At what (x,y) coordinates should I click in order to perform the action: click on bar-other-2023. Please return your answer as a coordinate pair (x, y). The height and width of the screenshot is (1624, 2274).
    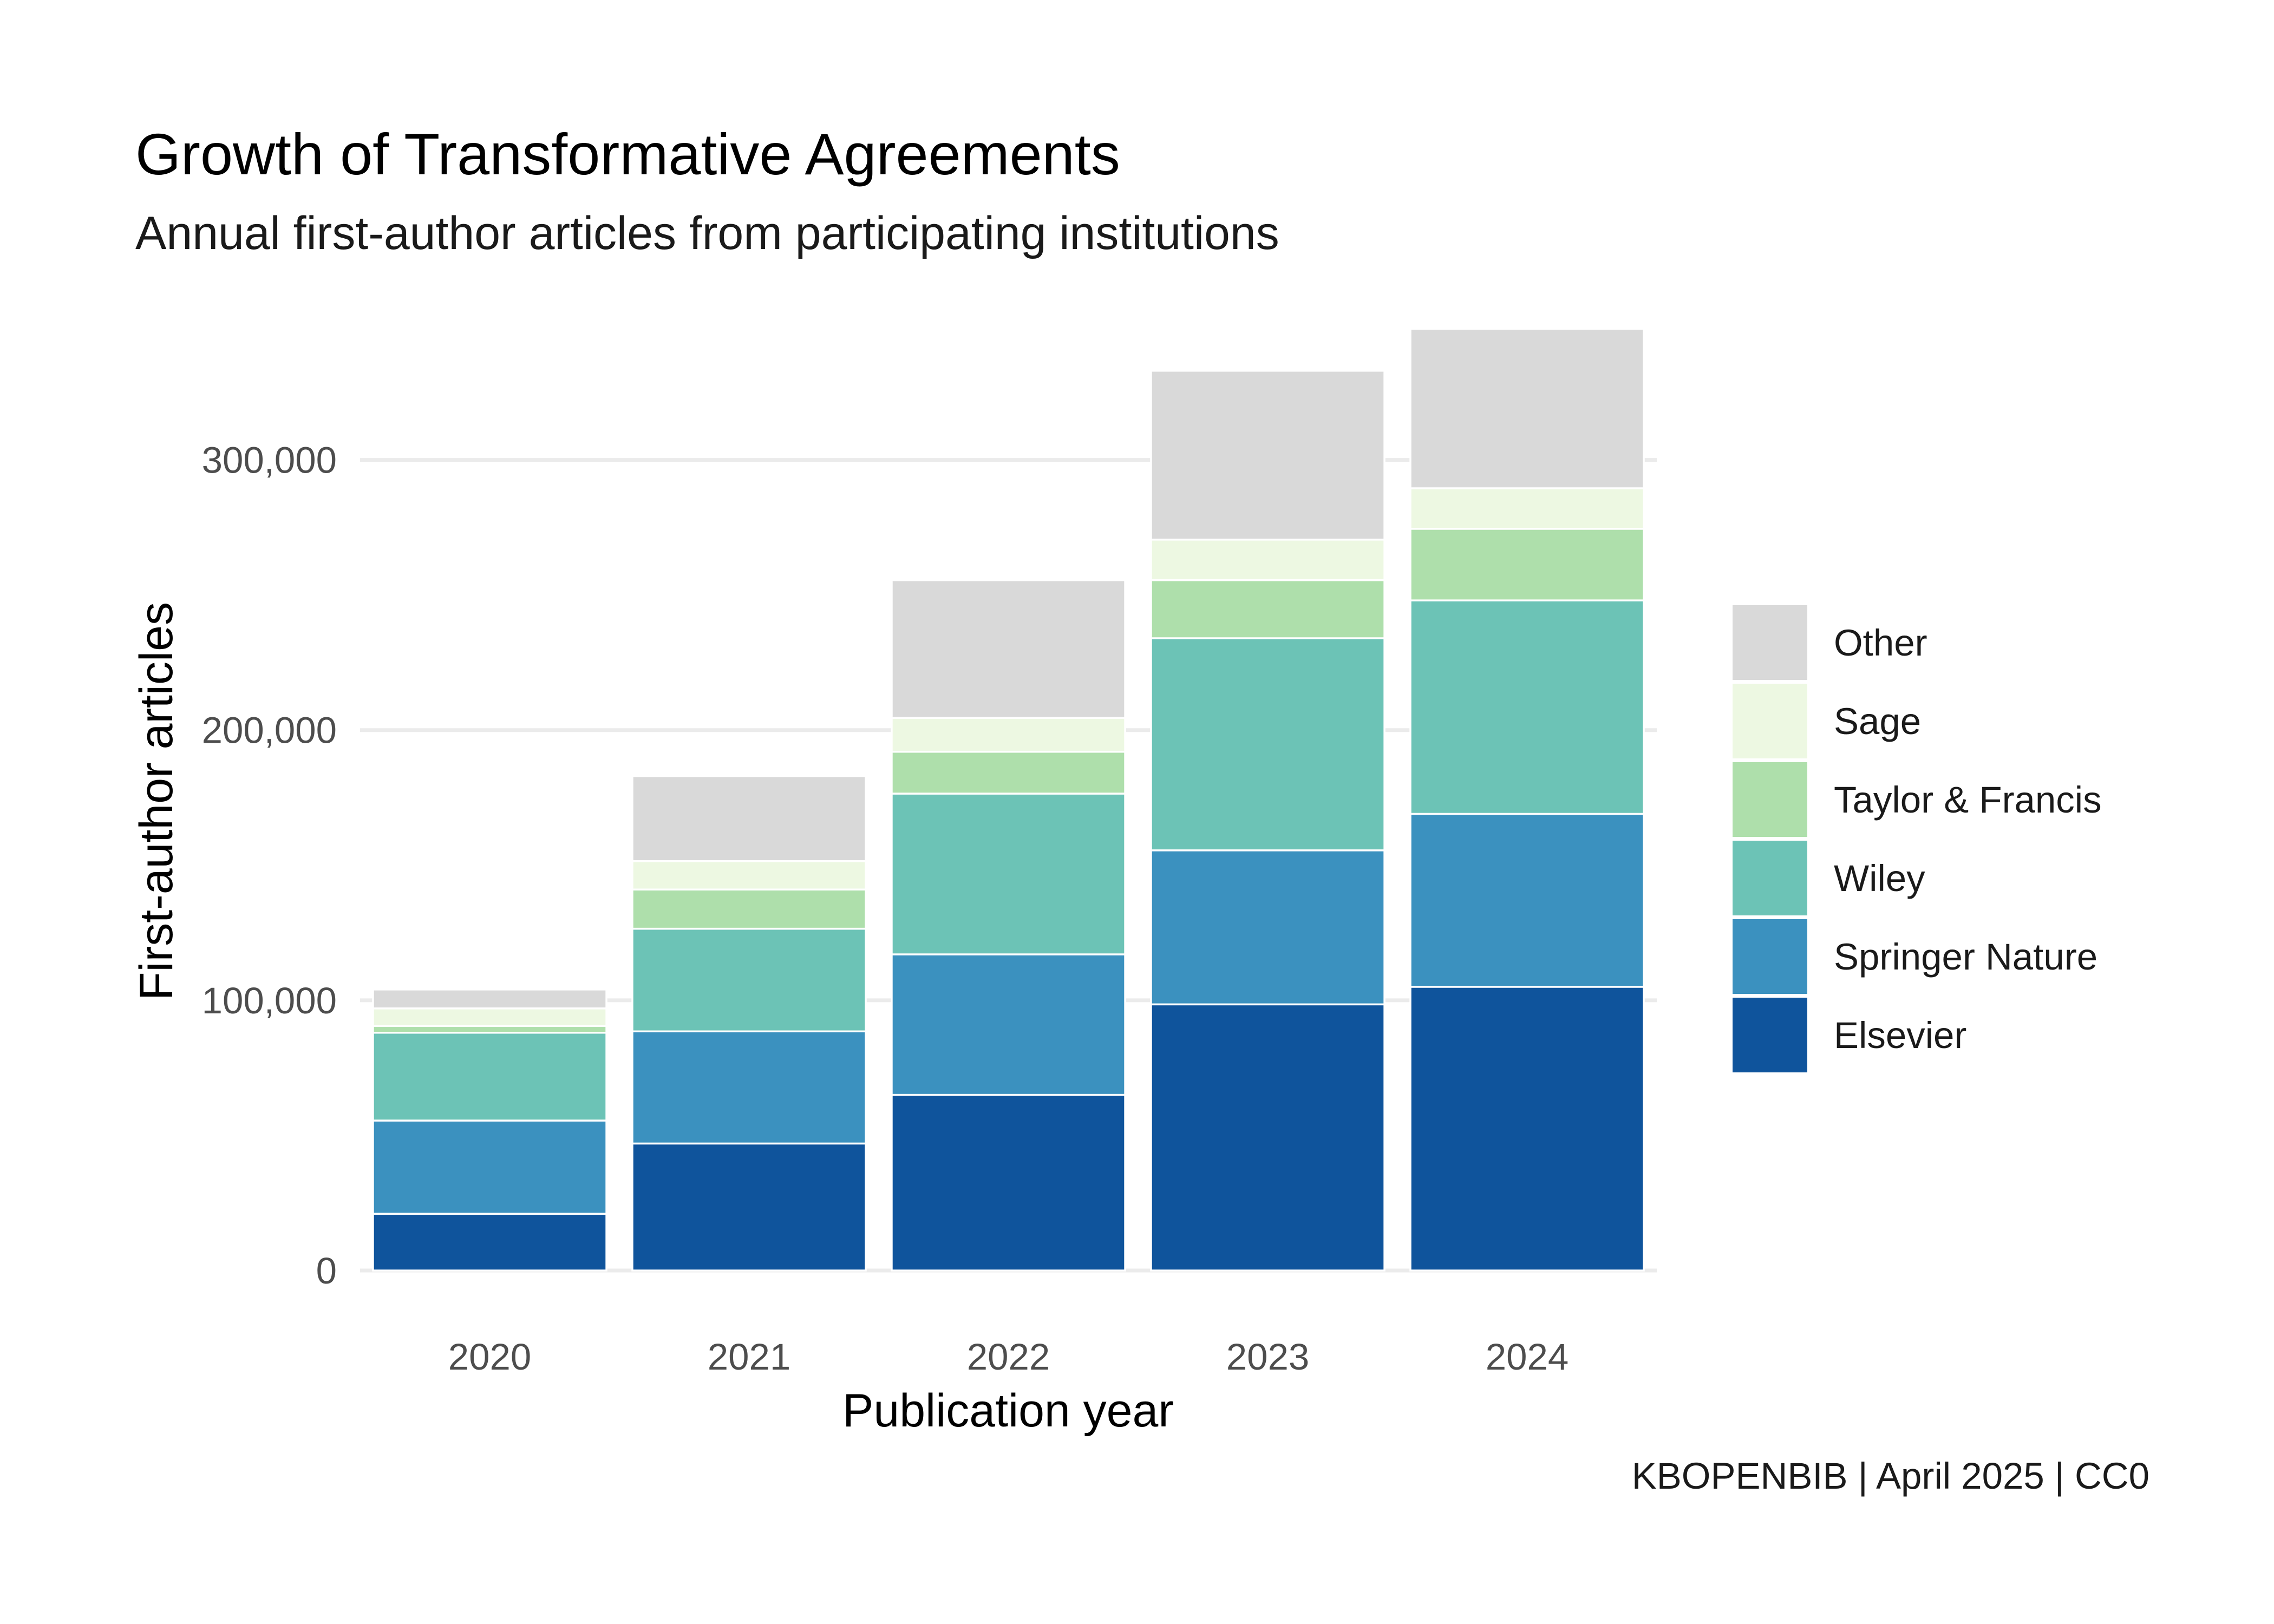
    Looking at the image, I should click on (1268, 456).